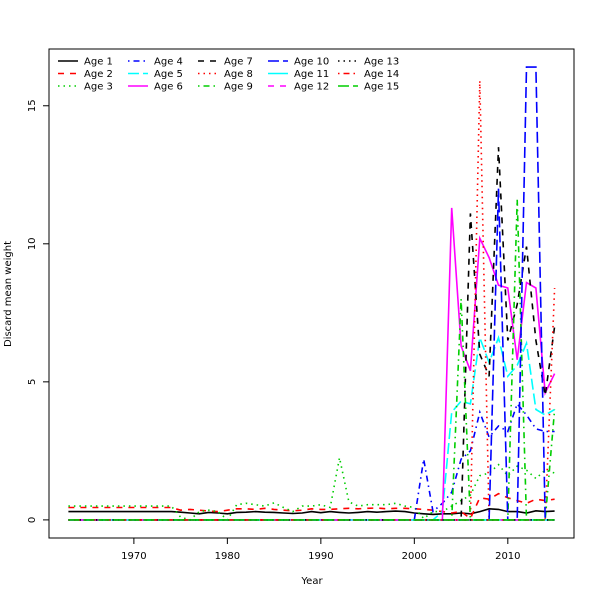  I want to click on legend-item: Age 4, so click(155, 62).